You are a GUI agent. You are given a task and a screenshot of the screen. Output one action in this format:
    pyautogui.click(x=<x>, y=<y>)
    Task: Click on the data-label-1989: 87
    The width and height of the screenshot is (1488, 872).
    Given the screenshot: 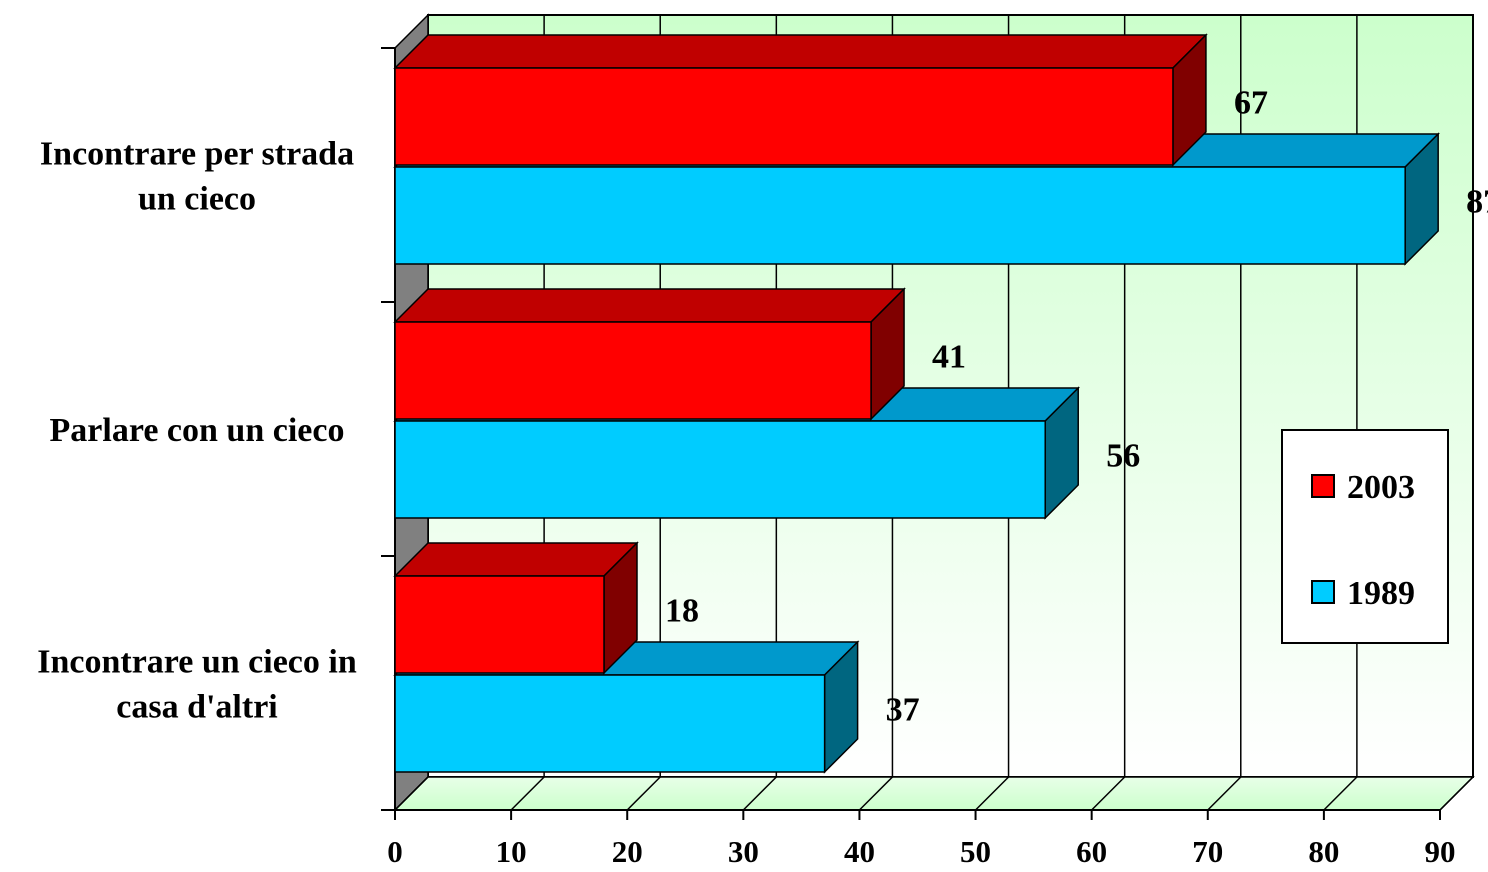 What is the action you would take?
    pyautogui.click(x=1477, y=202)
    